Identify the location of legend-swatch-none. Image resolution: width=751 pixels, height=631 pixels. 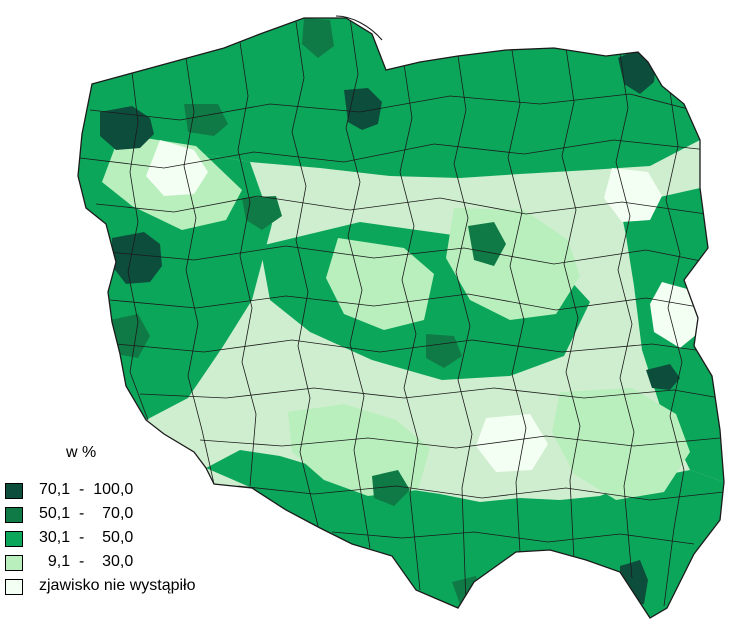
(14, 587).